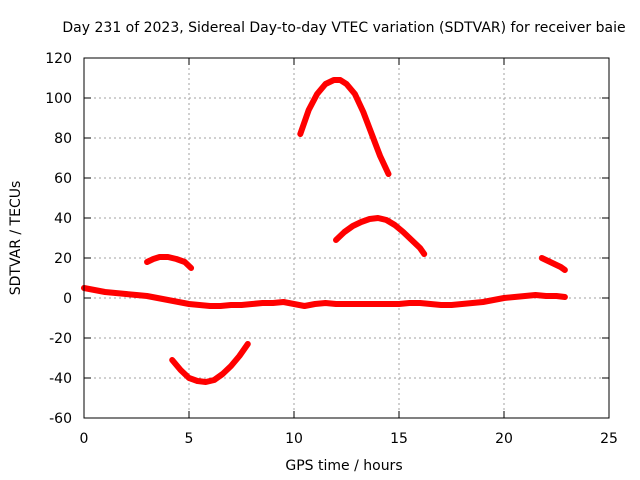 The height and width of the screenshot is (480, 640). I want to click on series-arc-neg, so click(210, 363).